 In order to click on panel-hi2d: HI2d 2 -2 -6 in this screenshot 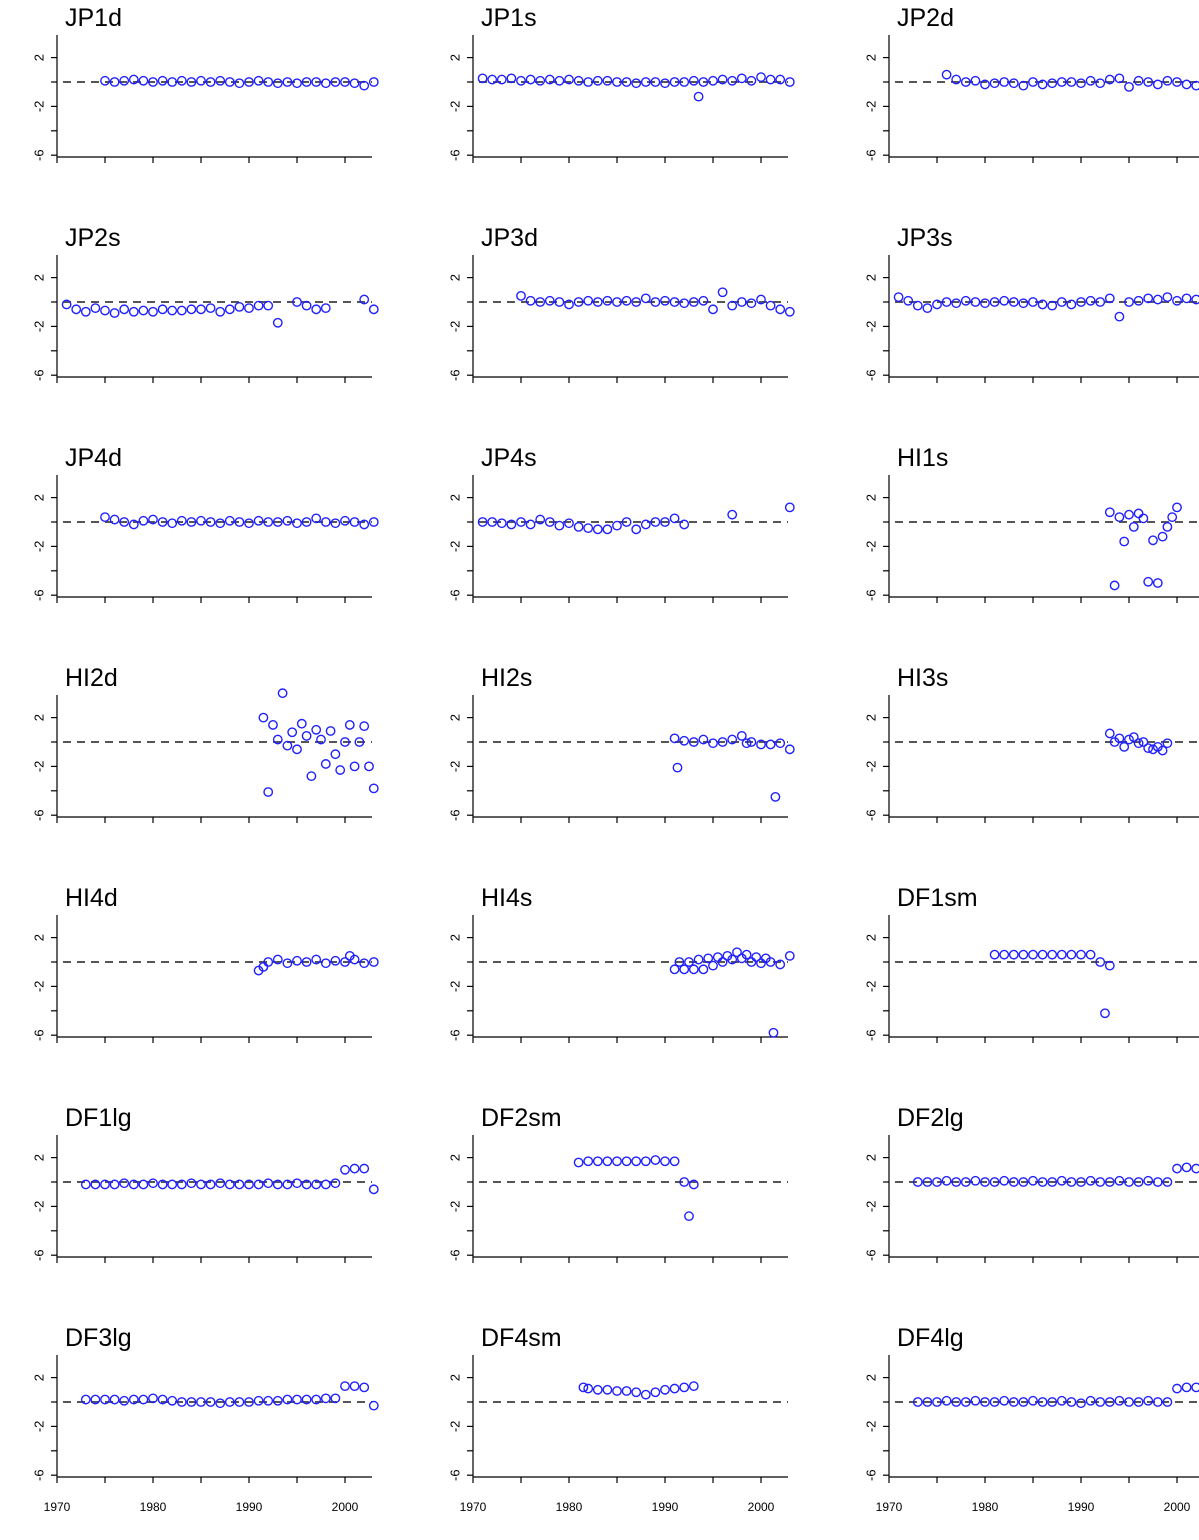, I will do `click(200, 770)`.